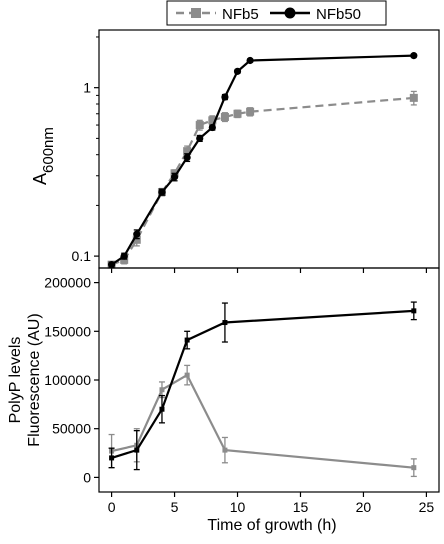 The height and width of the screenshot is (544, 444). What do you see at coordinates (276, 13) in the screenshot?
I see `legend: NFb5 NFb50` at bounding box center [276, 13].